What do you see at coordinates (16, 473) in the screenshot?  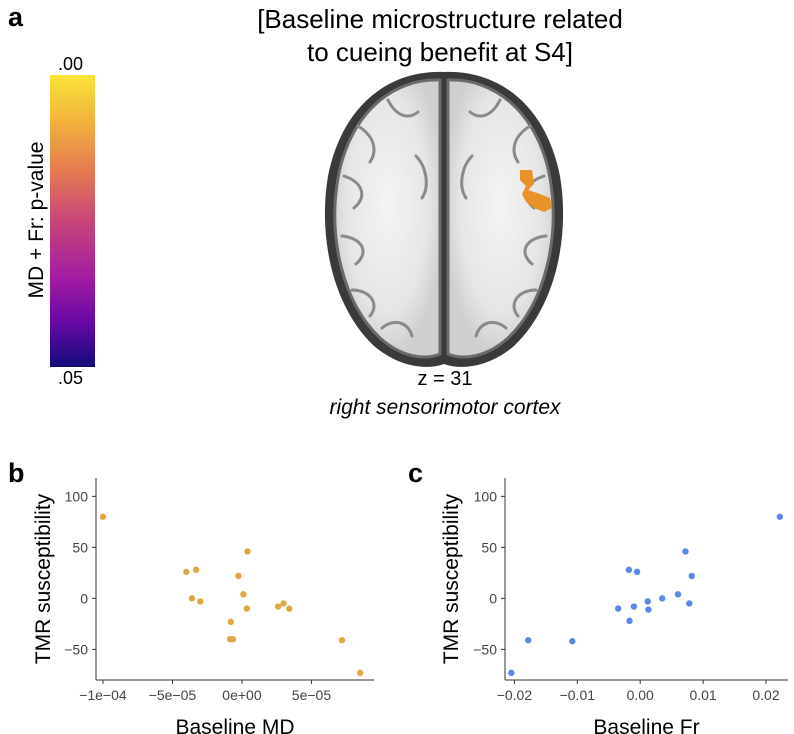 I see `panel-letter-b: b` at bounding box center [16, 473].